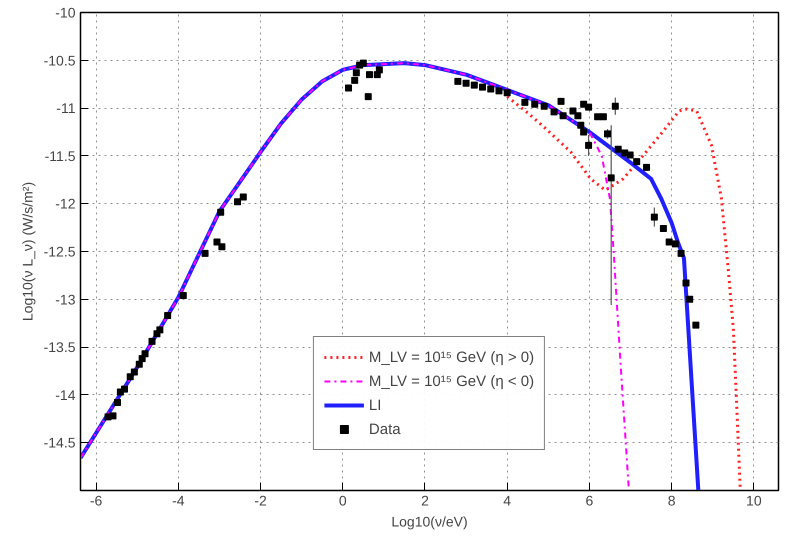 The image size is (794, 547). What do you see at coordinates (60, 156) in the screenshot?
I see `y-tick-label: -11.5` at bounding box center [60, 156].